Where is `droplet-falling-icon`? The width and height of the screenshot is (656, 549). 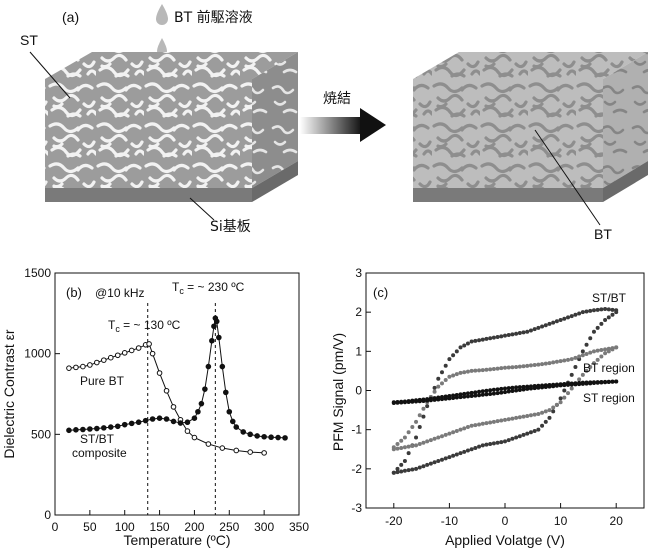
droplet-falling-icon is located at coordinates (162, 47).